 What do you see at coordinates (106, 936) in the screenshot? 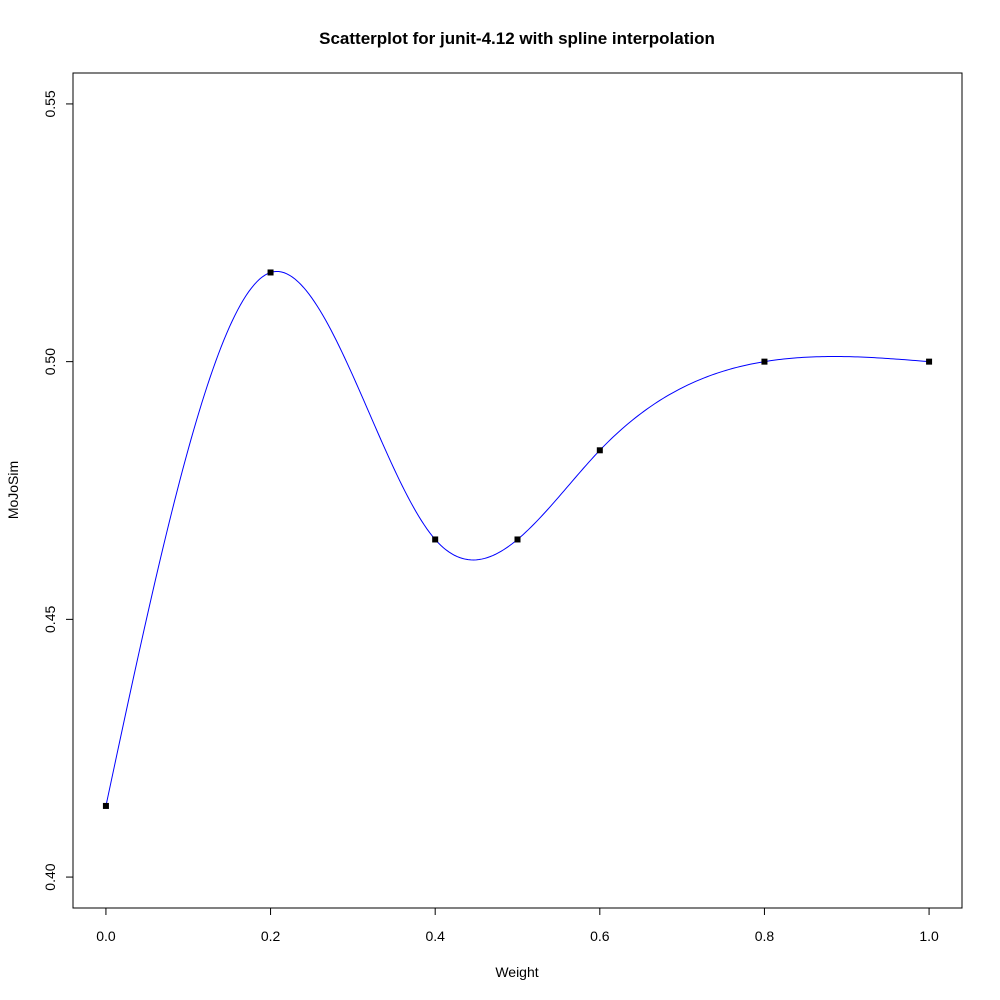
I see `x-tick-label: 0.0` at bounding box center [106, 936].